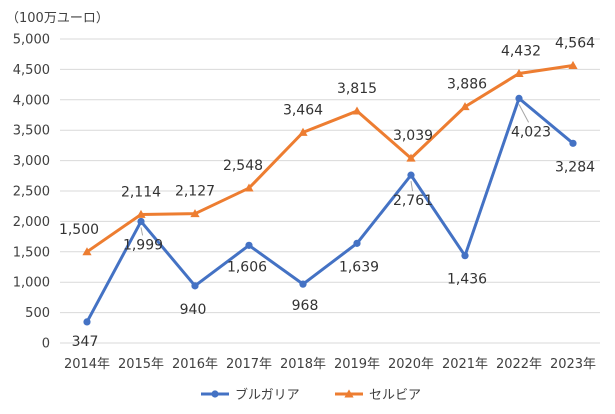 The height and width of the screenshot is (414, 615). What do you see at coordinates (57, 18) in the screenshot?
I see `y-axis-unit-label: （100万ユーロ）` at bounding box center [57, 18].